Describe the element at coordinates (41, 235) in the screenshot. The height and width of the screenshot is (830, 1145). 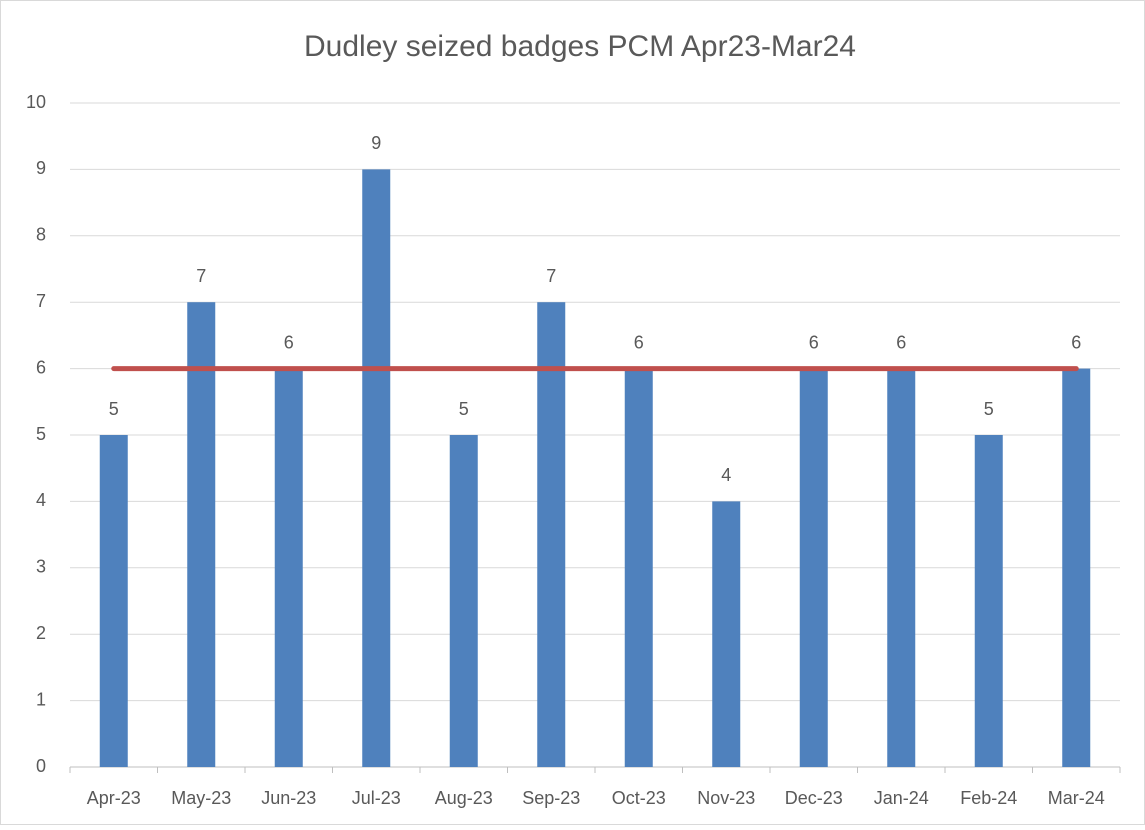
I see `y-tick-label: 8` at that location.